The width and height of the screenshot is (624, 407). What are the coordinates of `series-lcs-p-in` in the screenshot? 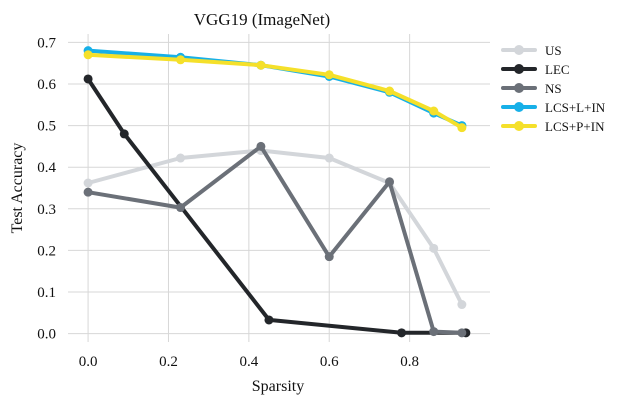 It's located at (275, 91).